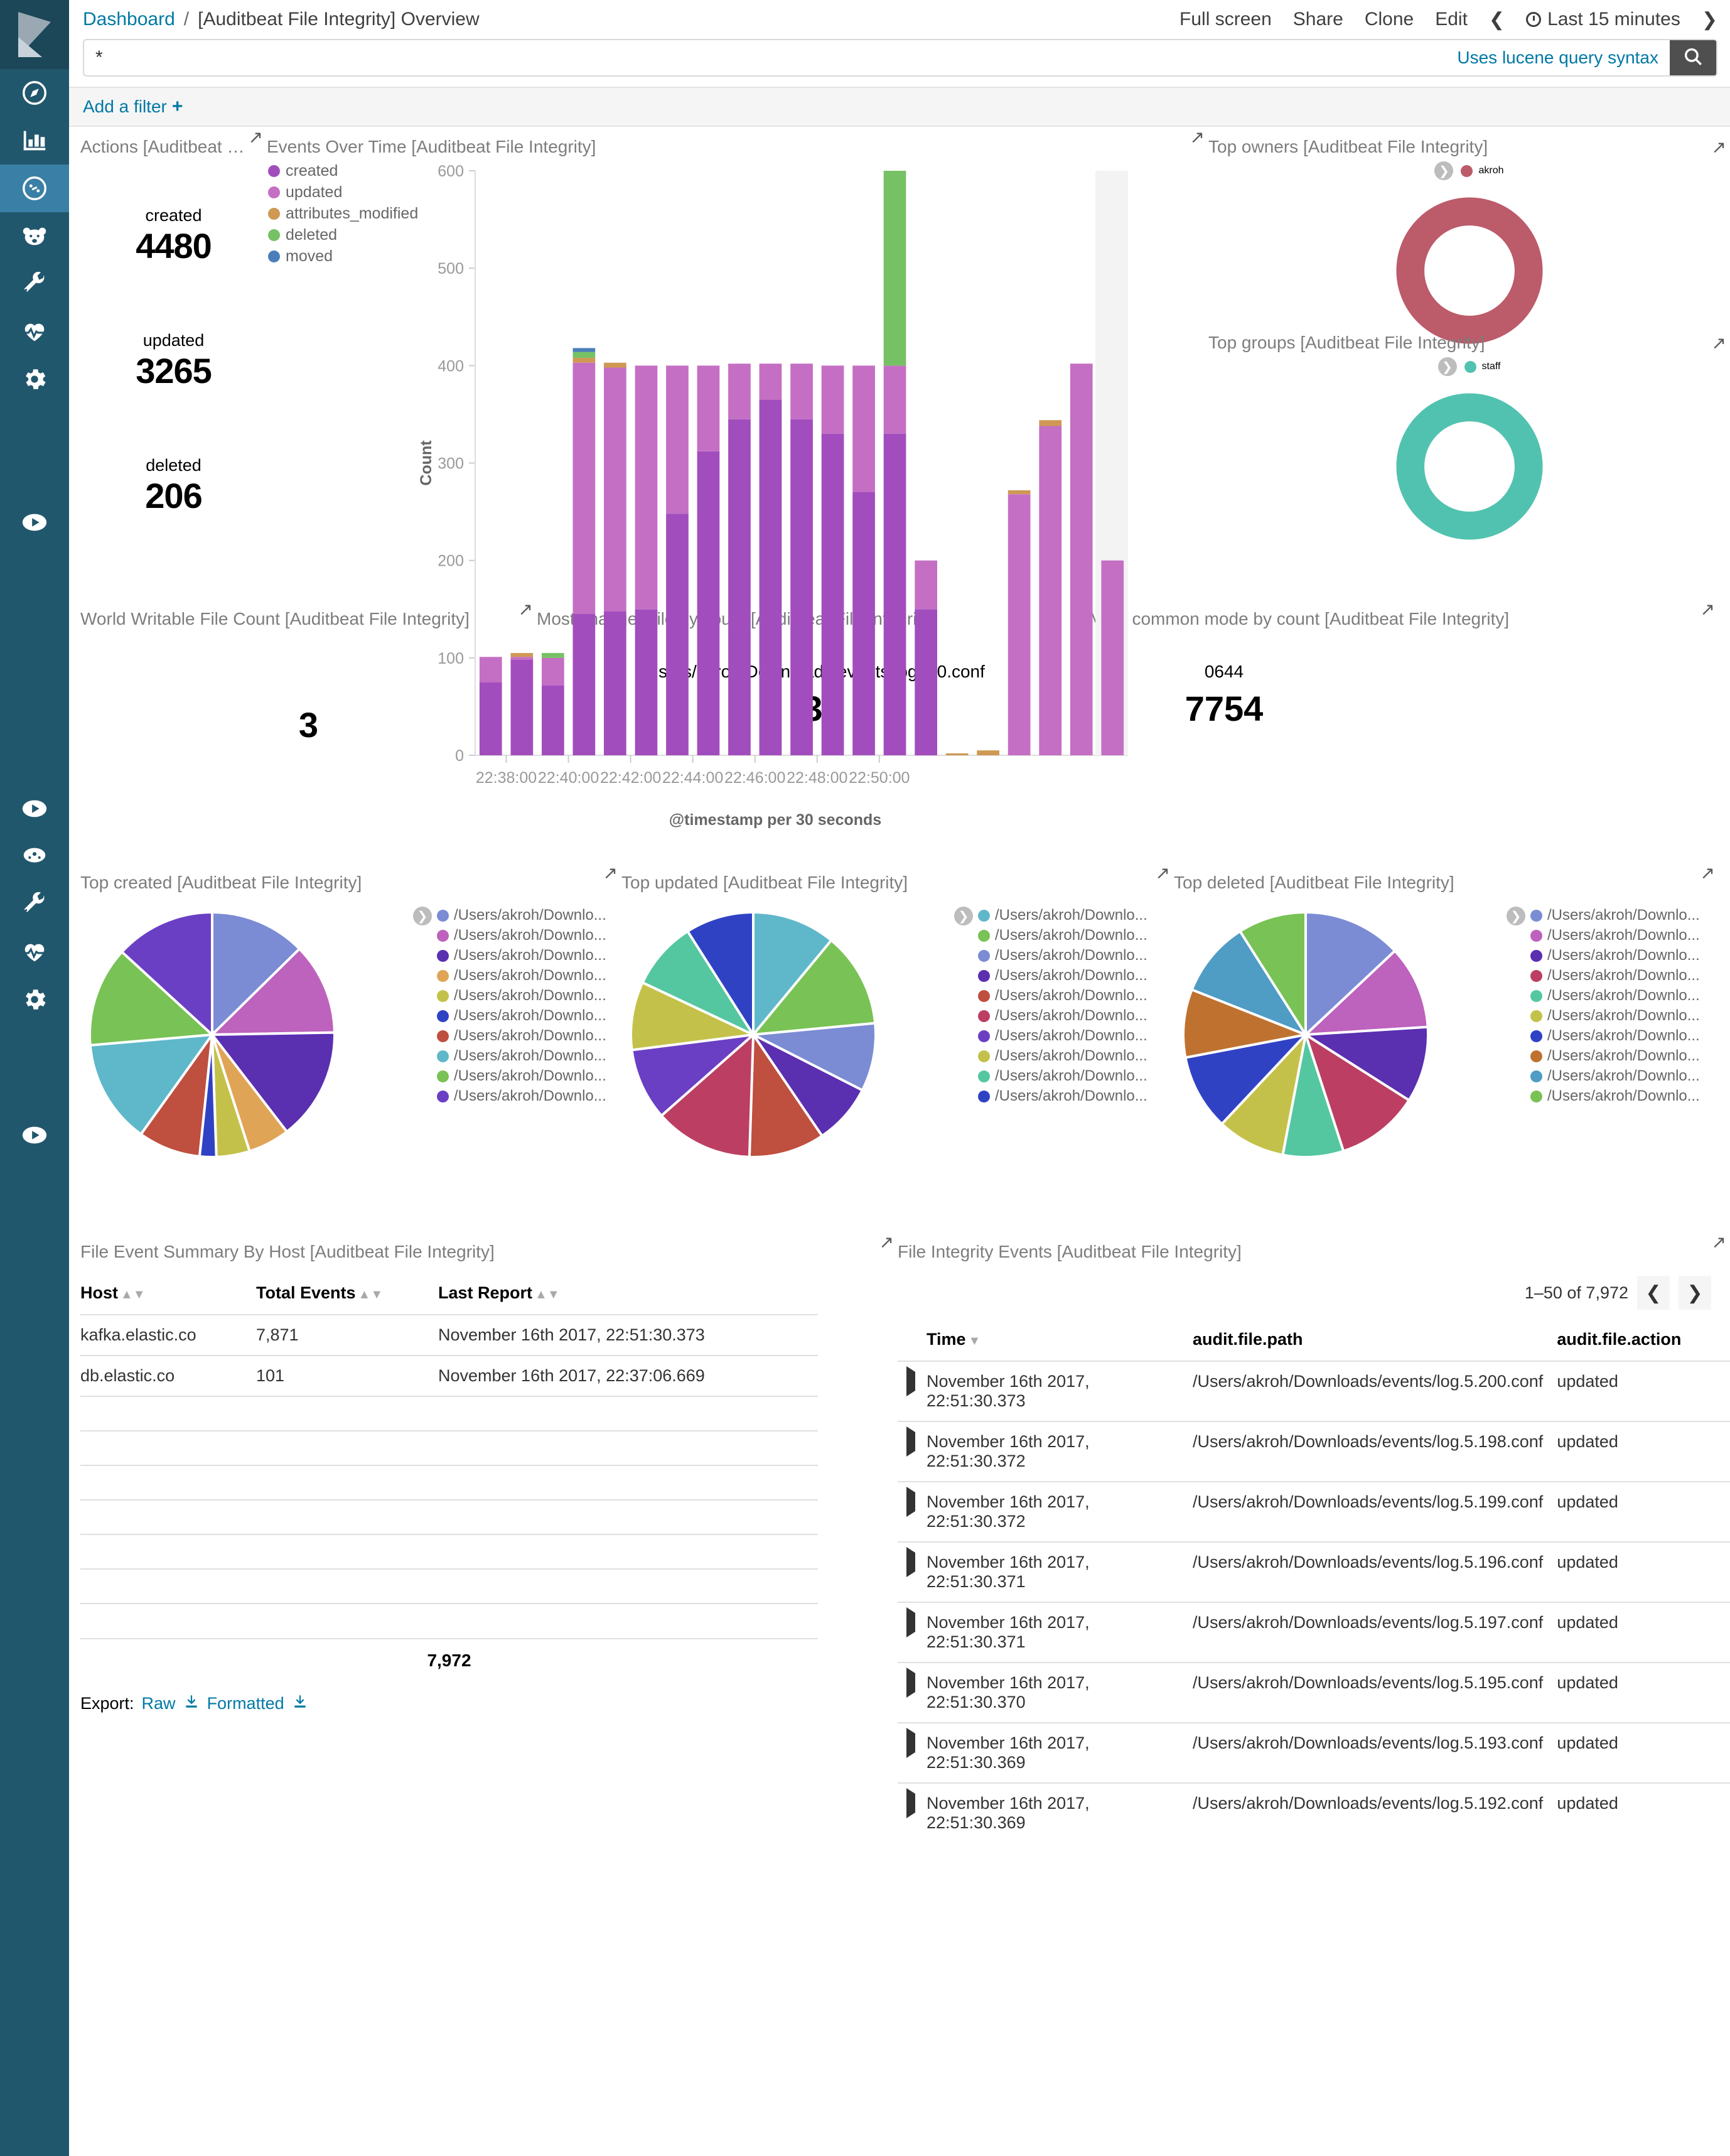 The image size is (1730, 2156). Describe the element at coordinates (1603, 20) in the screenshot. I see `time-range-picker: Last 15 minutes` at that location.